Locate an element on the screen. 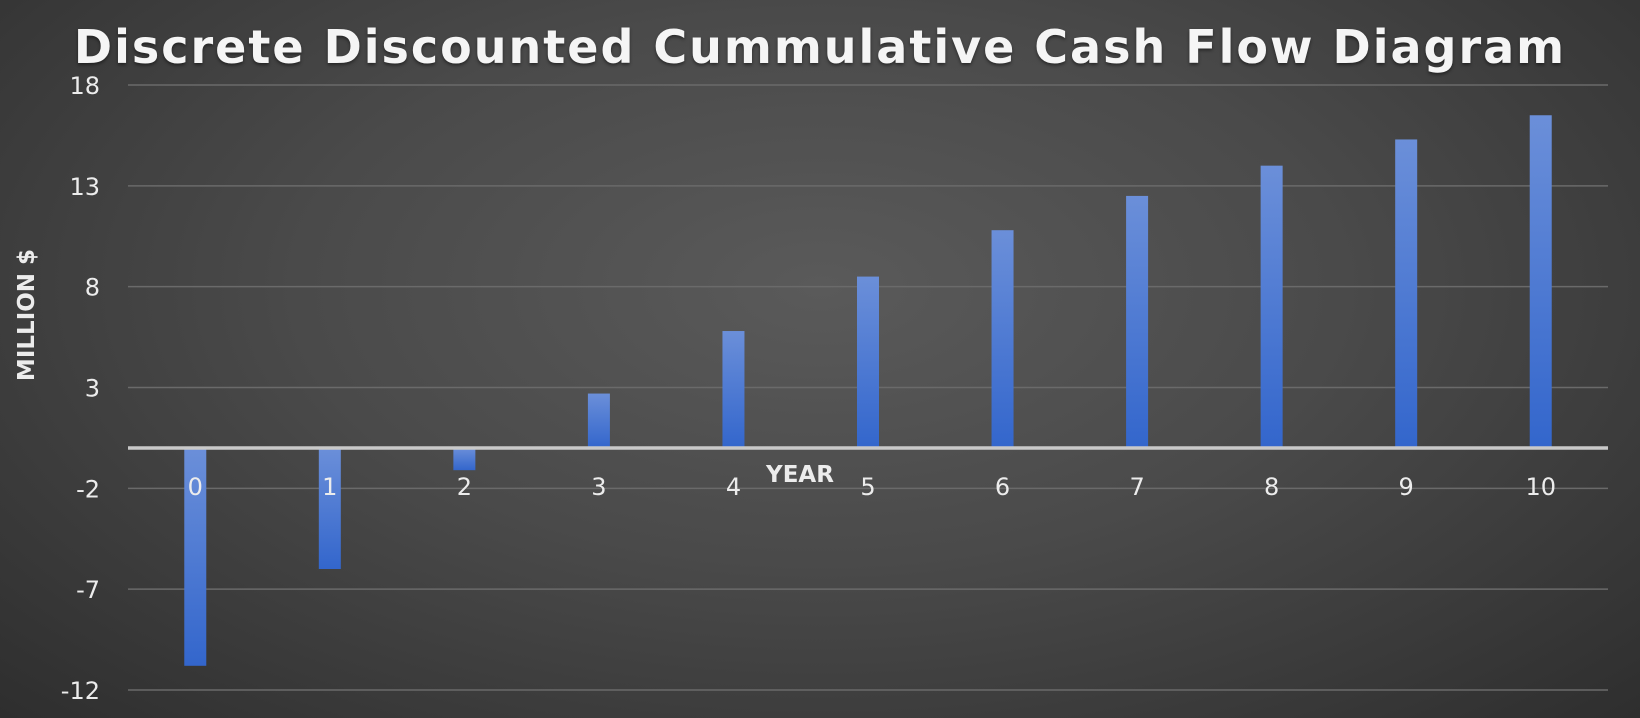 The height and width of the screenshot is (718, 1640). y-tick-label: -2 is located at coordinates (88, 489).